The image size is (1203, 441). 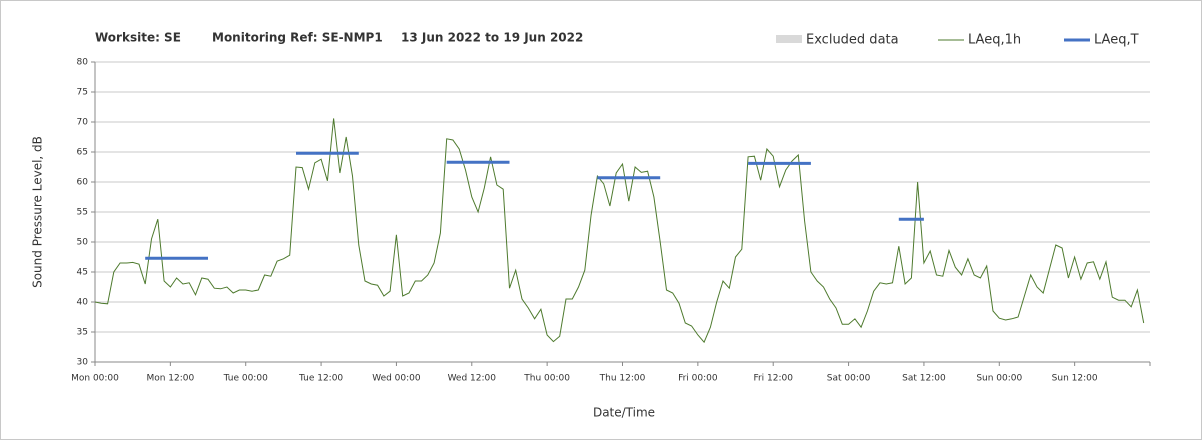 What do you see at coordinates (38, 212) in the screenshot?
I see `y-axis-label: Sound Pressure Level, dB` at bounding box center [38, 212].